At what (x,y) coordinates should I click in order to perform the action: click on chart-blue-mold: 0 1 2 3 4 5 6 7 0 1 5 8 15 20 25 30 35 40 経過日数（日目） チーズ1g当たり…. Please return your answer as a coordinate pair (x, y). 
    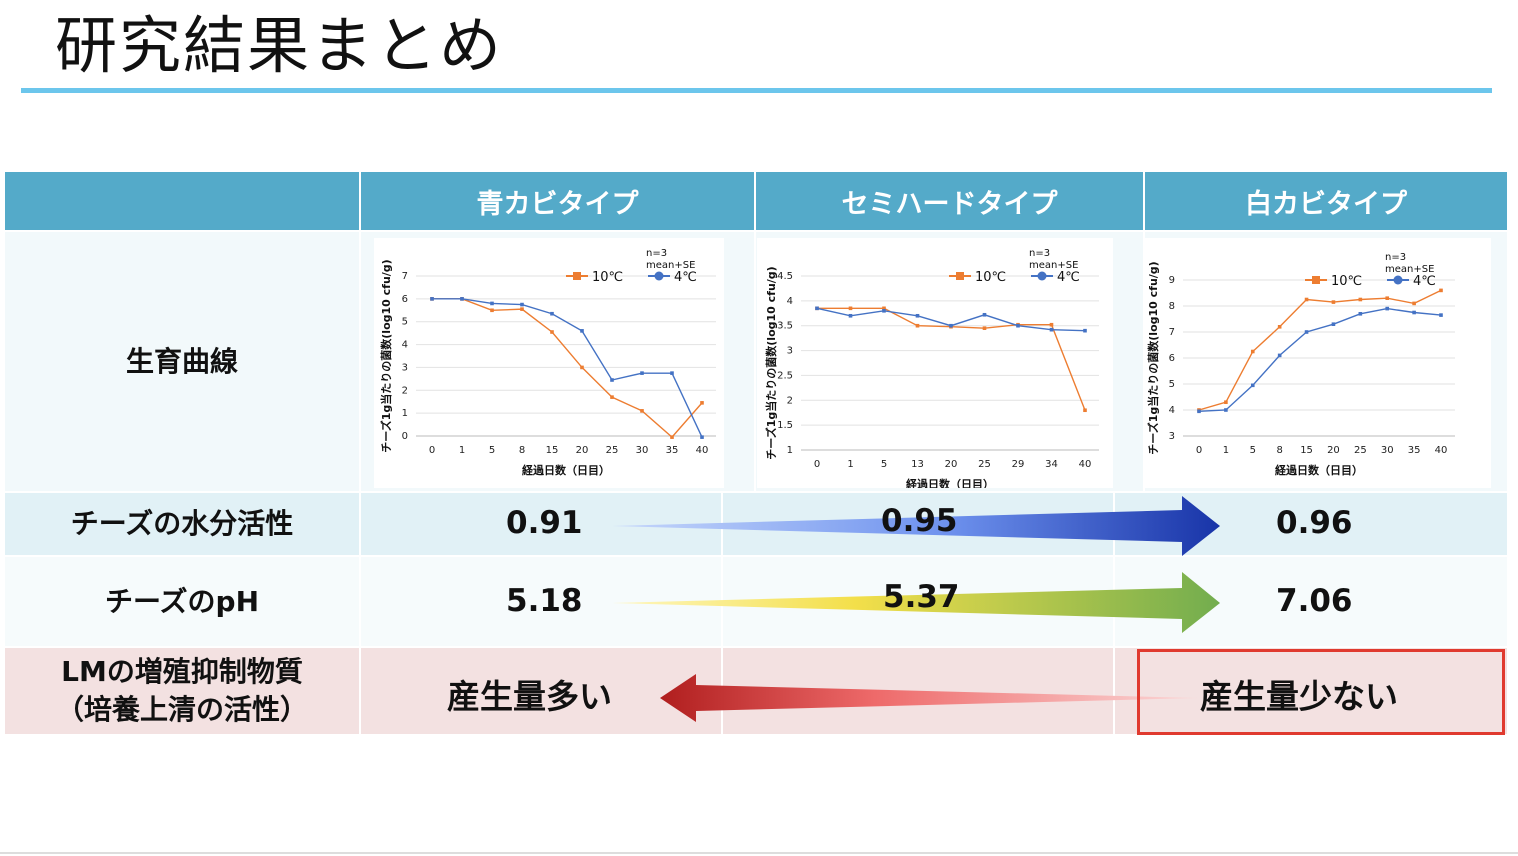
    Looking at the image, I should click on (549, 363).